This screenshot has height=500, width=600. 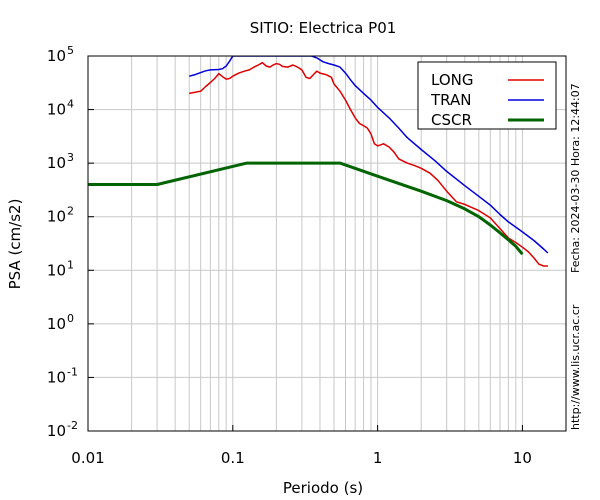 What do you see at coordinates (70, 50) in the screenshot?
I see `y-tick-exponent: 5` at bounding box center [70, 50].